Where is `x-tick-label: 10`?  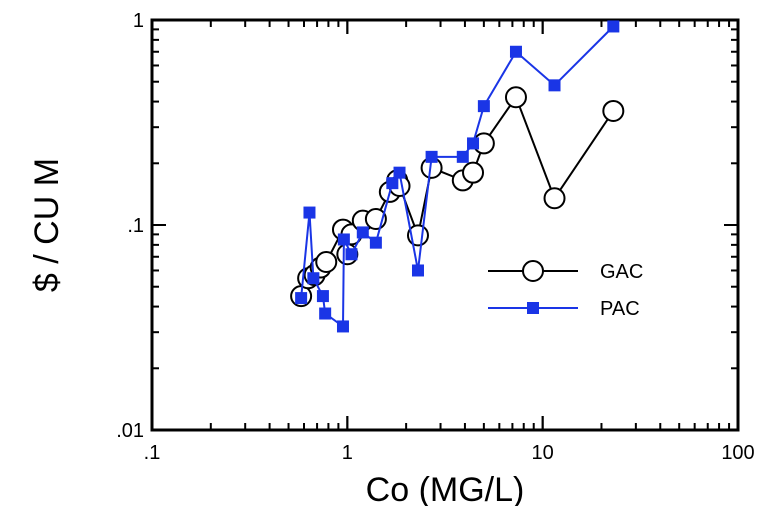
x-tick-label: 10 is located at coordinates (543, 453).